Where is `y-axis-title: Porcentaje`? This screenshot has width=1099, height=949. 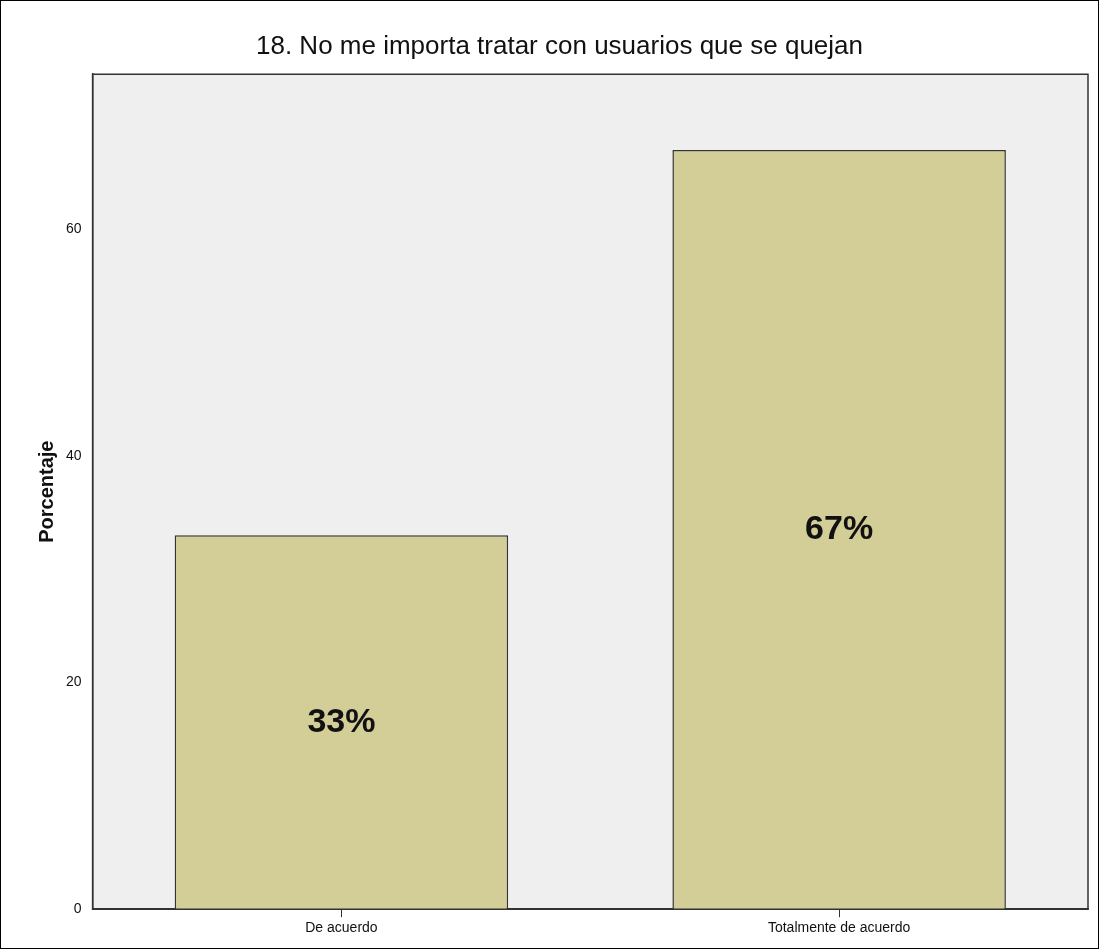
y-axis-title: Porcentaje is located at coordinates (45, 491).